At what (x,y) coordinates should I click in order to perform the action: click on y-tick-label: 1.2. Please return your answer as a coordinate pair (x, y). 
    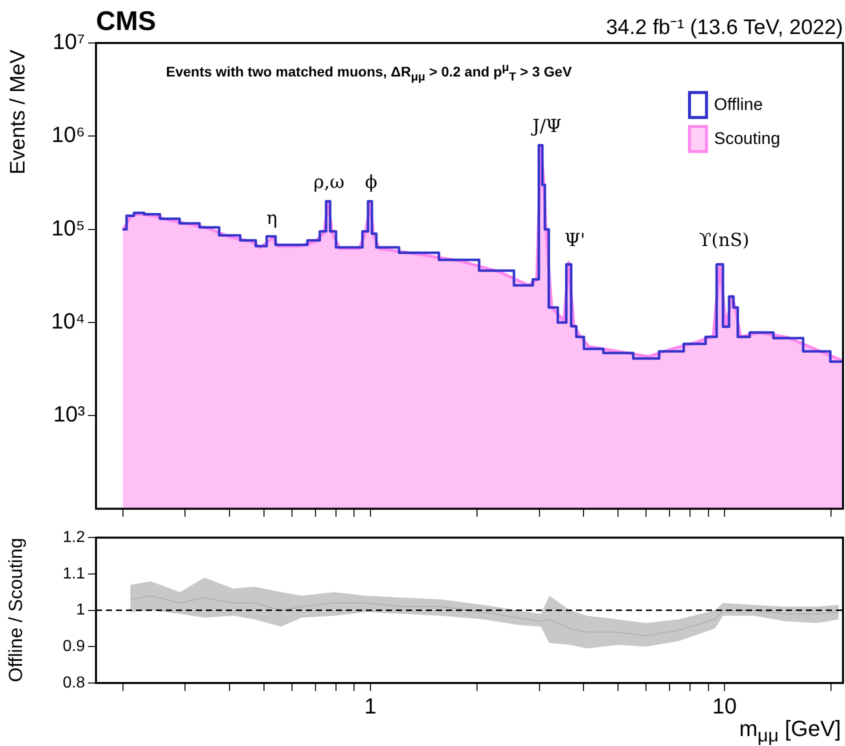
    Looking at the image, I should click on (74, 537).